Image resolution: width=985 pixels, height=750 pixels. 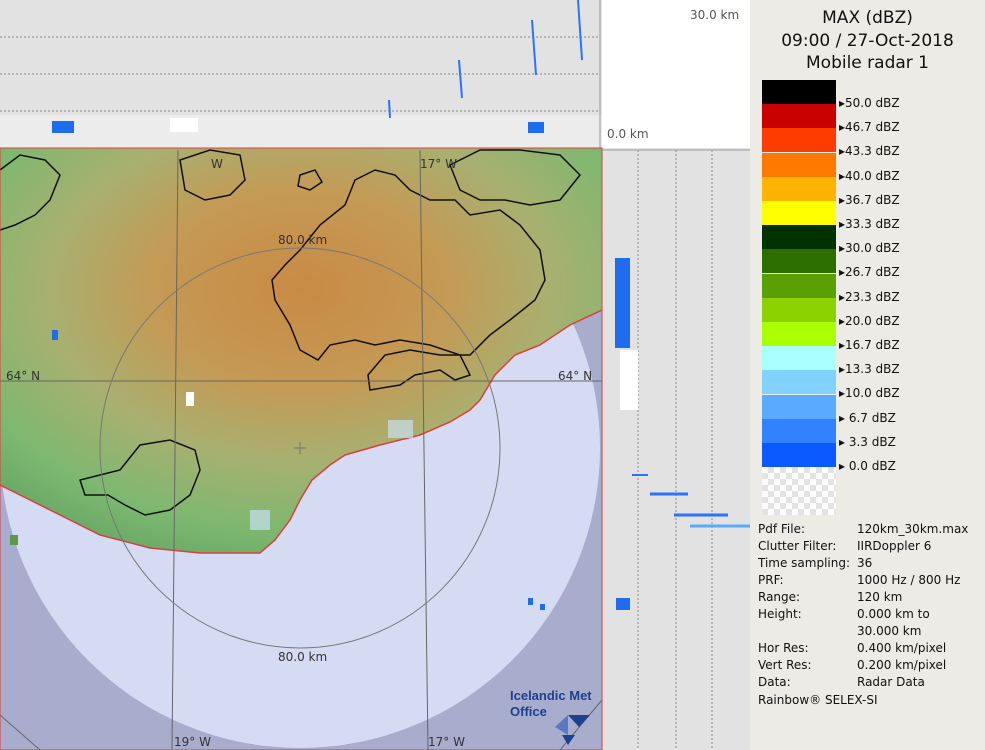 I want to click on info-value: Radar Data, so click(x=891, y=682).